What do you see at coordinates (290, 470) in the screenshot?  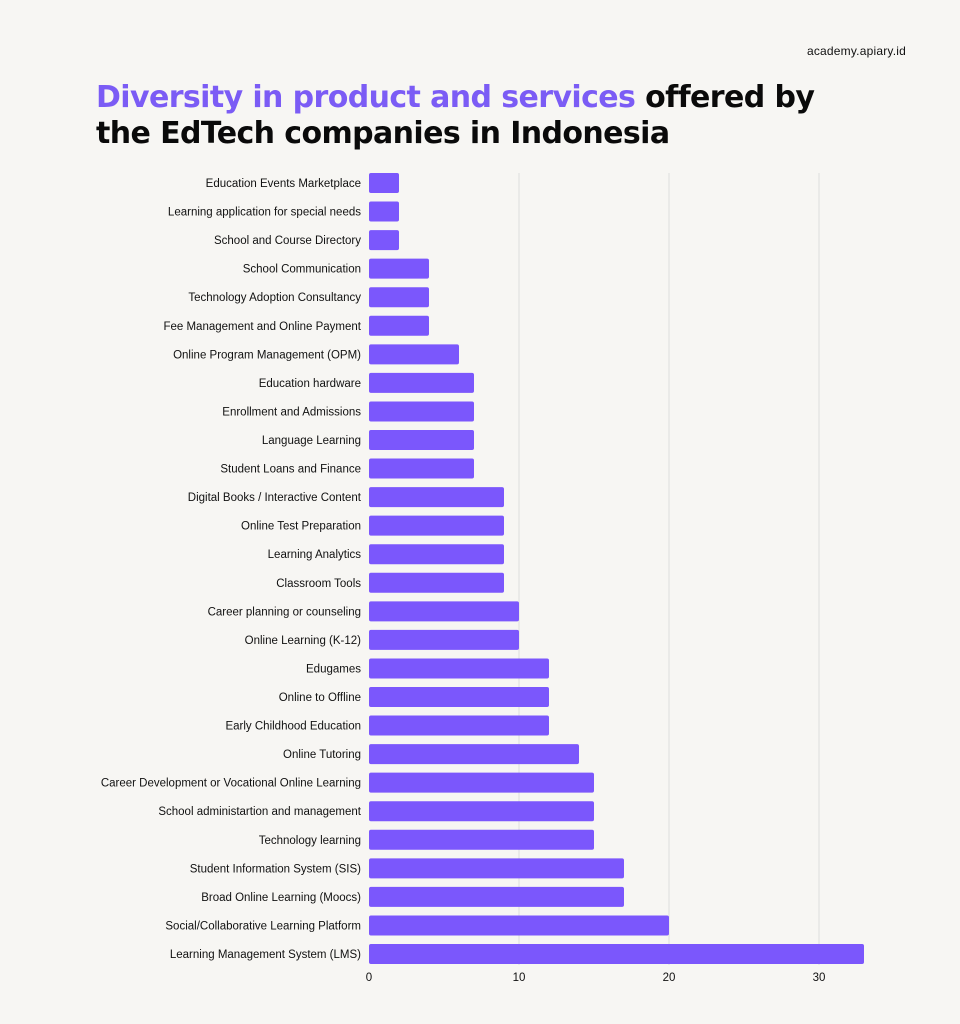 I see `category-label: Student Loans and Finance` at bounding box center [290, 470].